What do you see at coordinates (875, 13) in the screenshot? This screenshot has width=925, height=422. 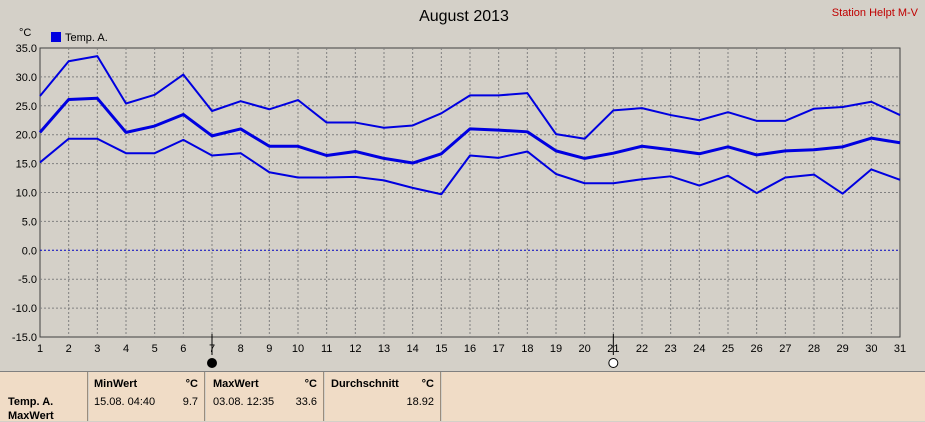 I see `station-name: Station Helpt M-V` at bounding box center [875, 13].